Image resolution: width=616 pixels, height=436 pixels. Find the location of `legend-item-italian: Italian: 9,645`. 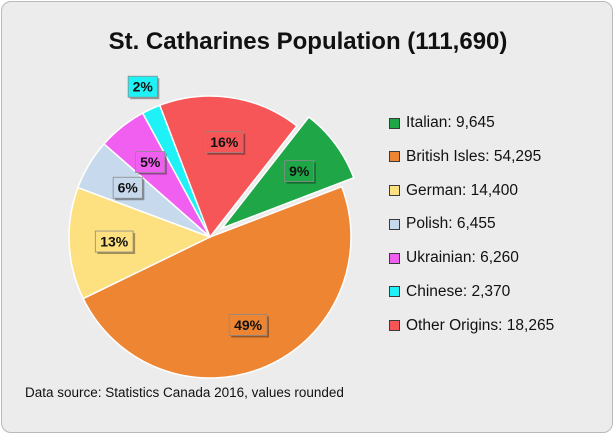

legend-item-italian: Italian: 9,645 is located at coordinates (471, 122).